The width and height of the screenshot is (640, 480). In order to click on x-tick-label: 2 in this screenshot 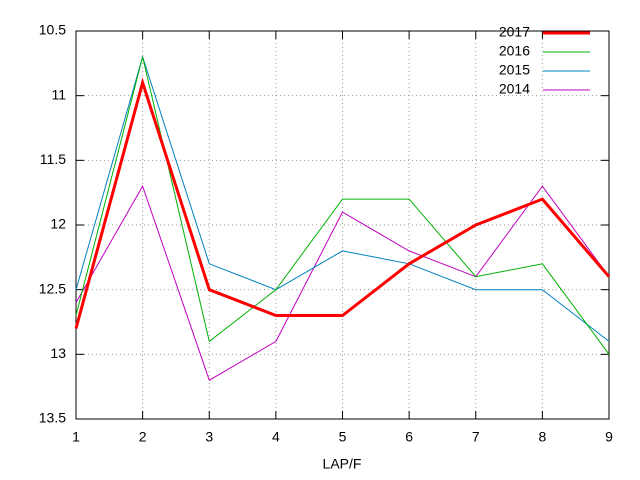, I will do `click(143, 437)`.